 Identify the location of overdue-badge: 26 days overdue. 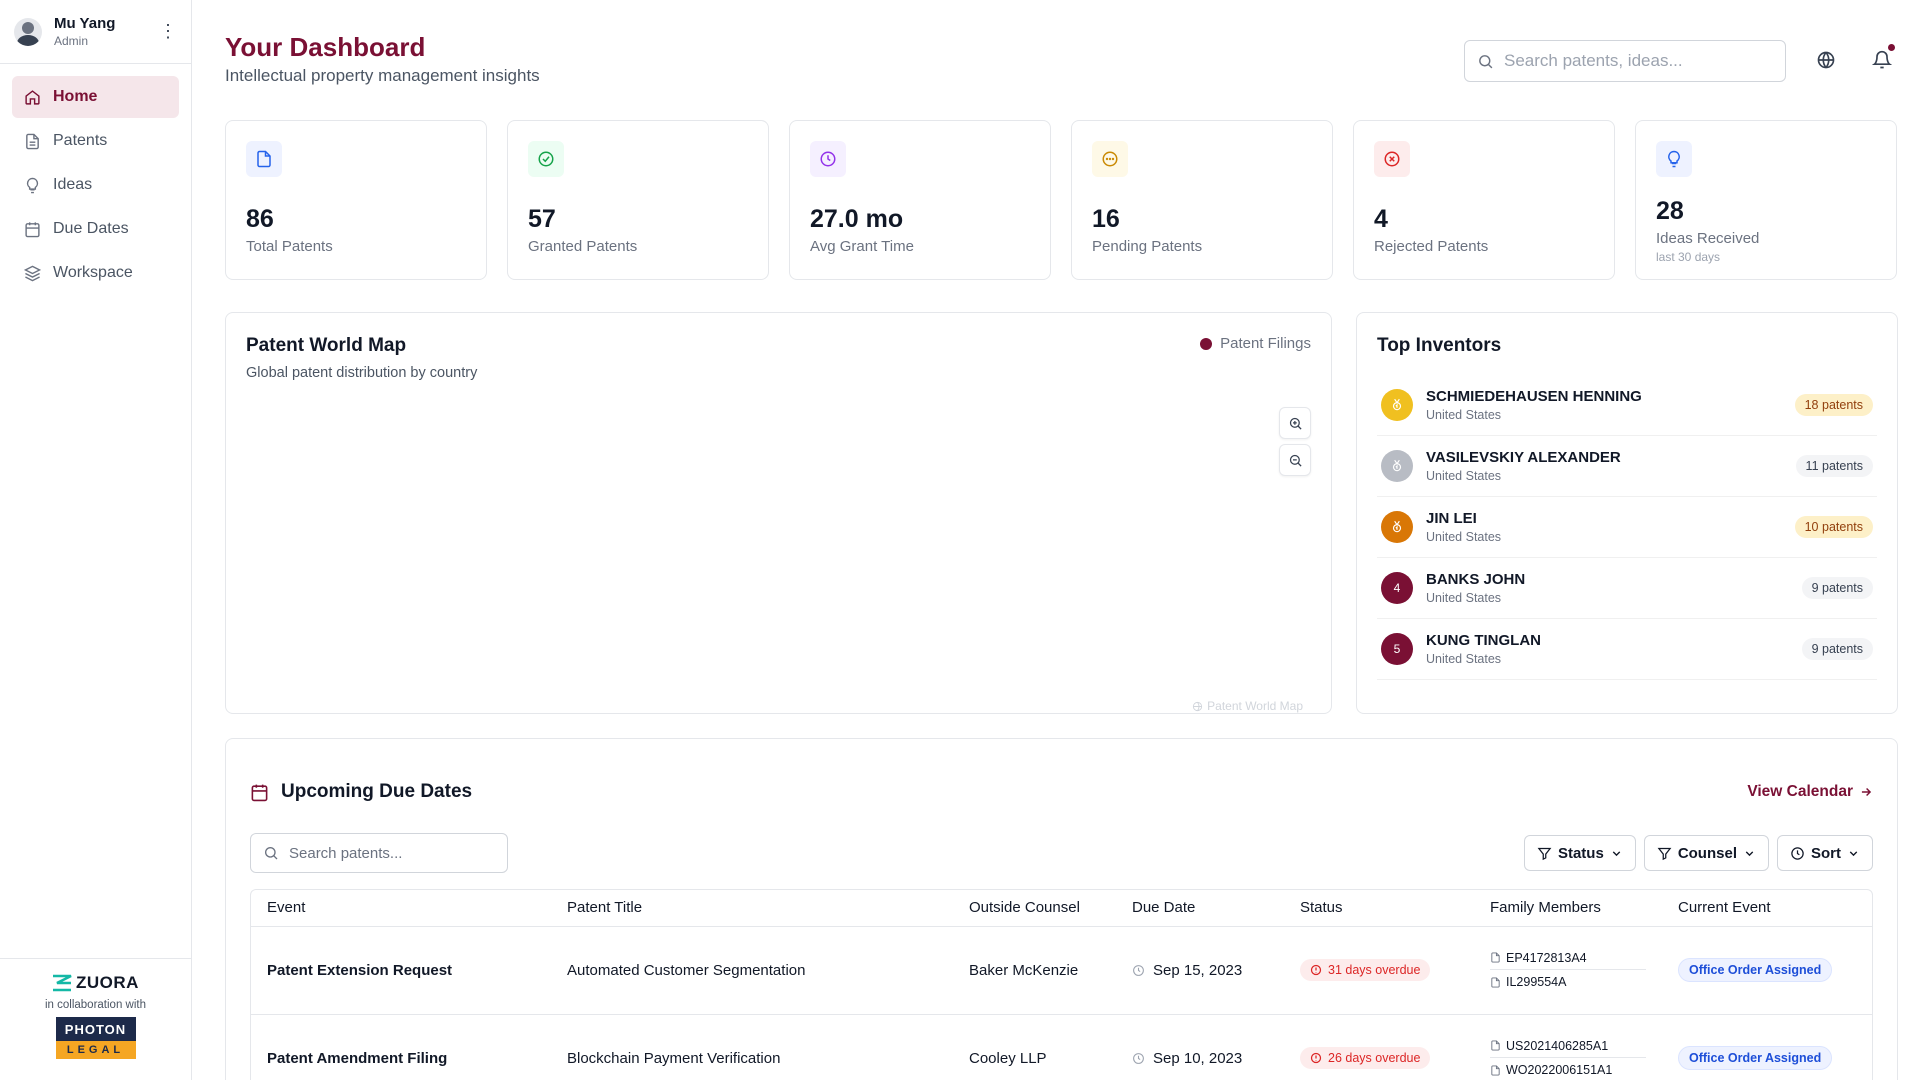
(1365, 1058).